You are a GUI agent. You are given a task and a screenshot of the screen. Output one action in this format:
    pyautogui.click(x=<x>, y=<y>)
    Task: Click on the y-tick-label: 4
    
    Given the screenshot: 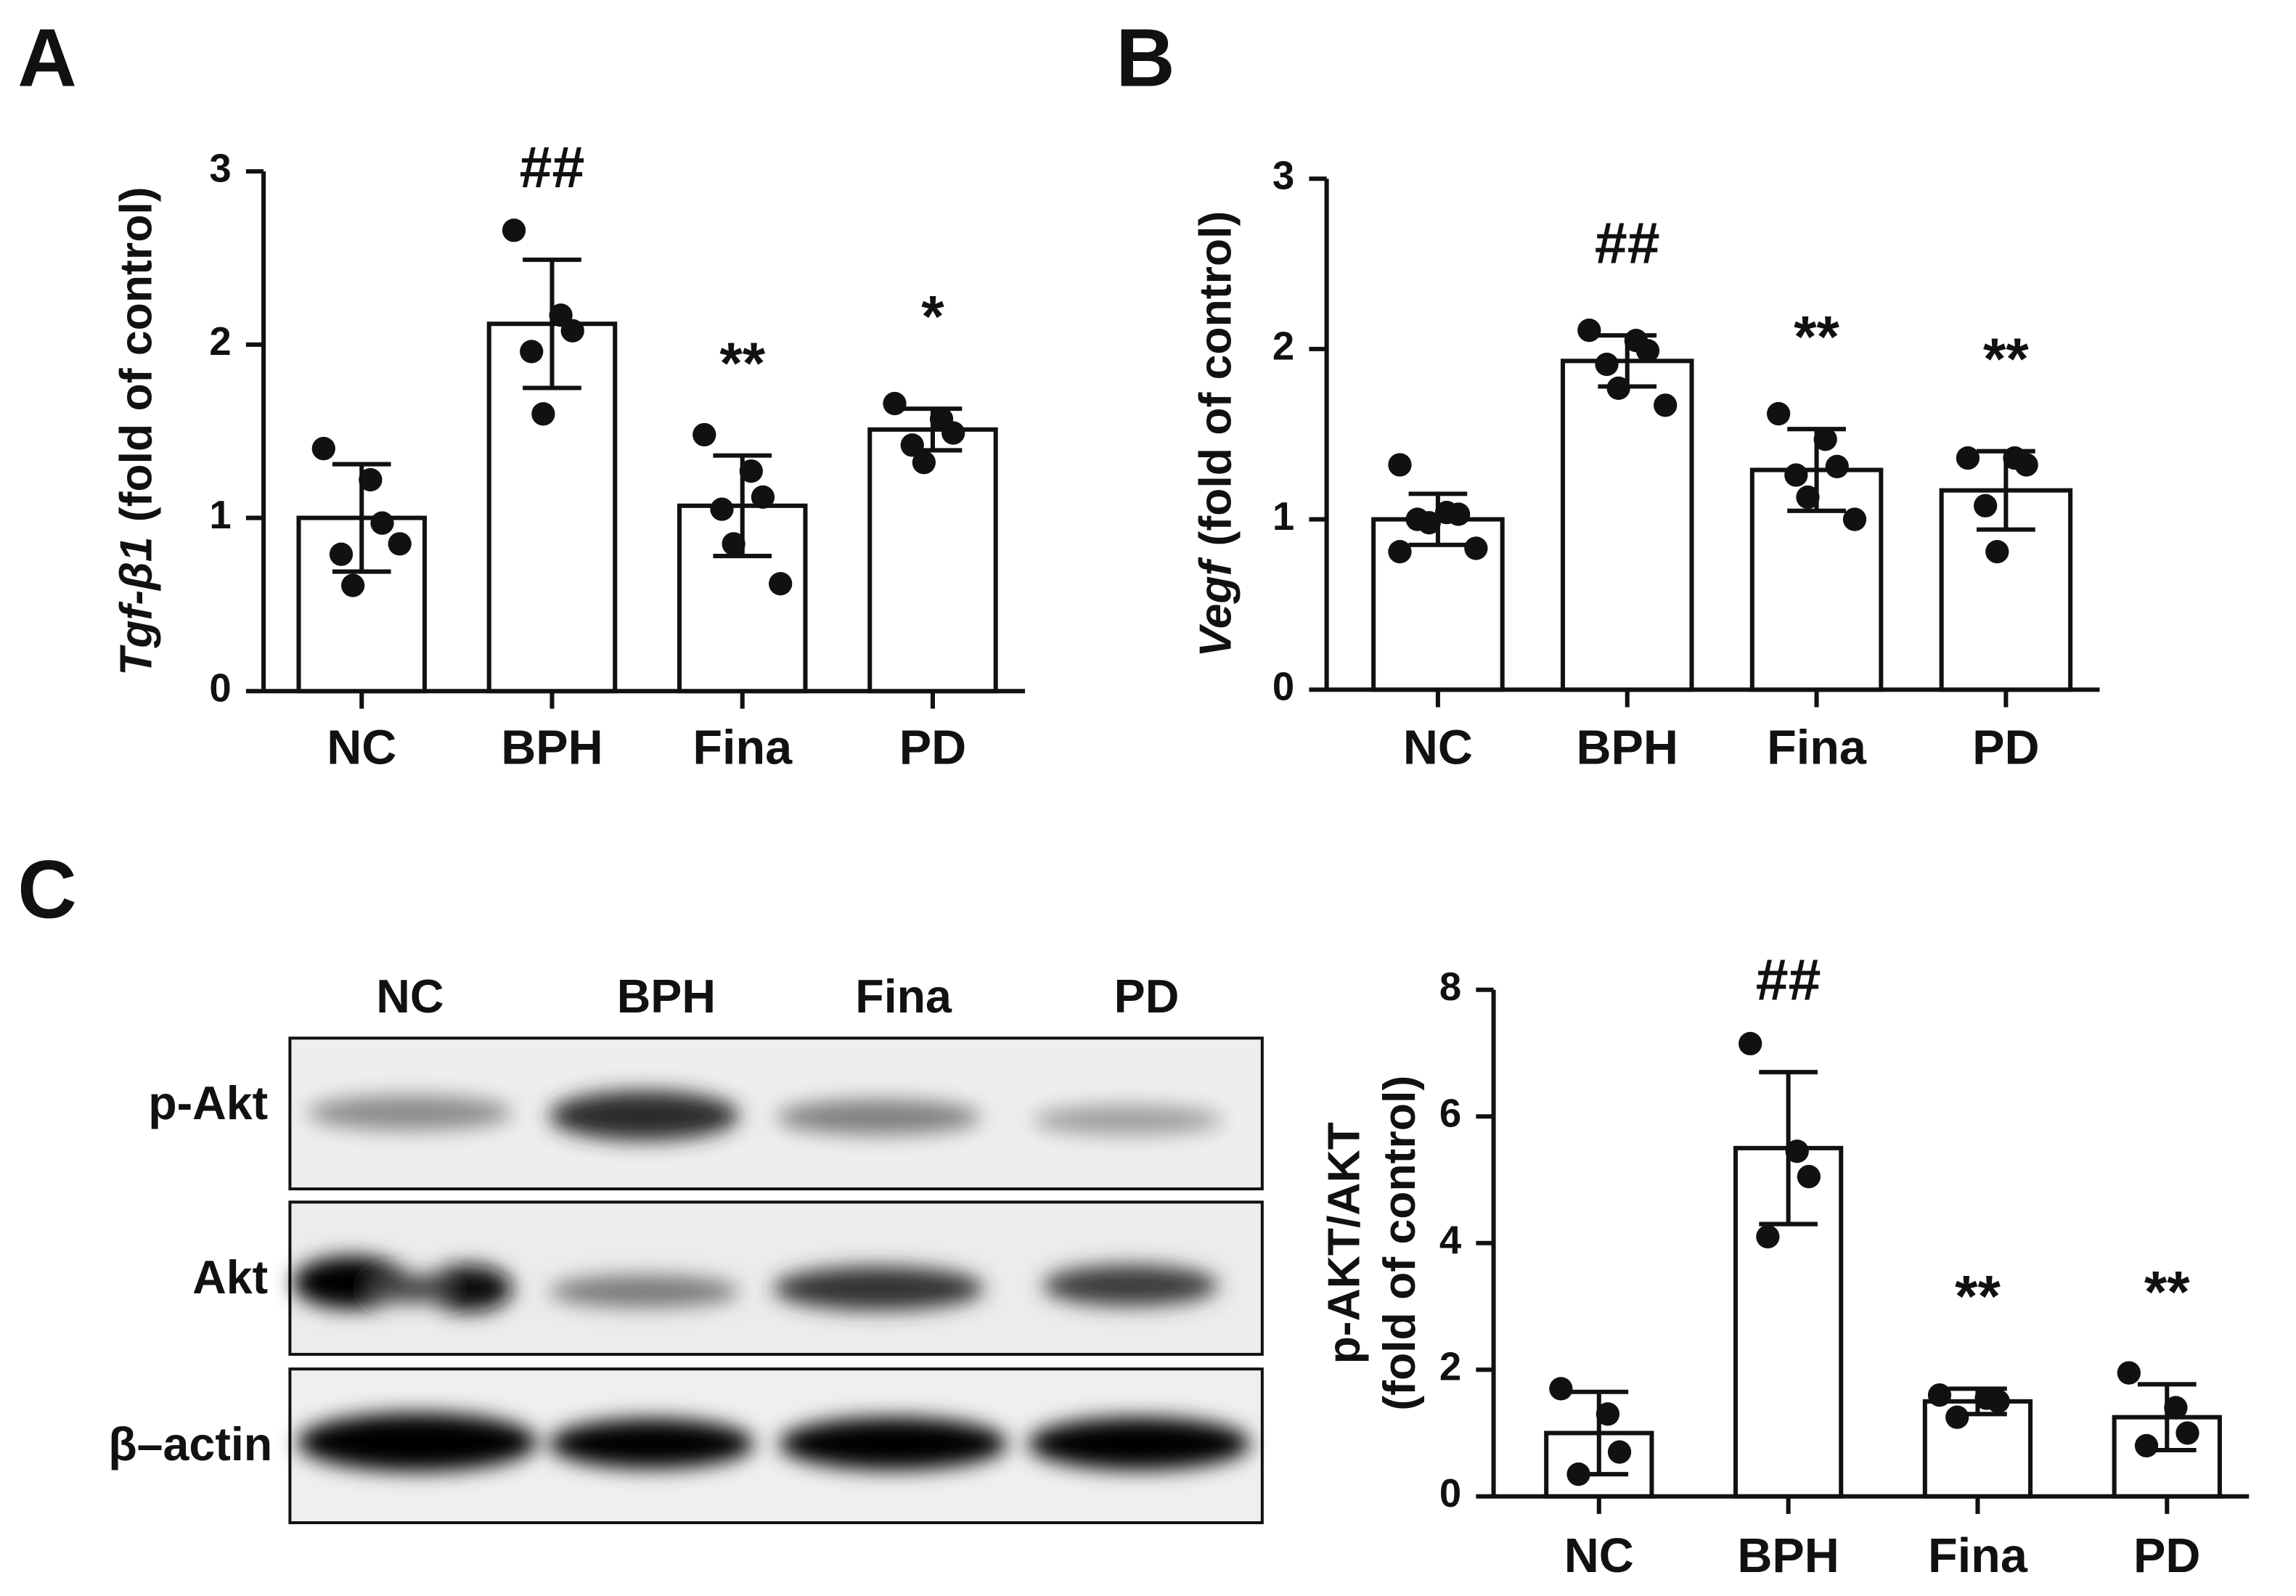 What is the action you would take?
    pyautogui.click(x=1450, y=1240)
    